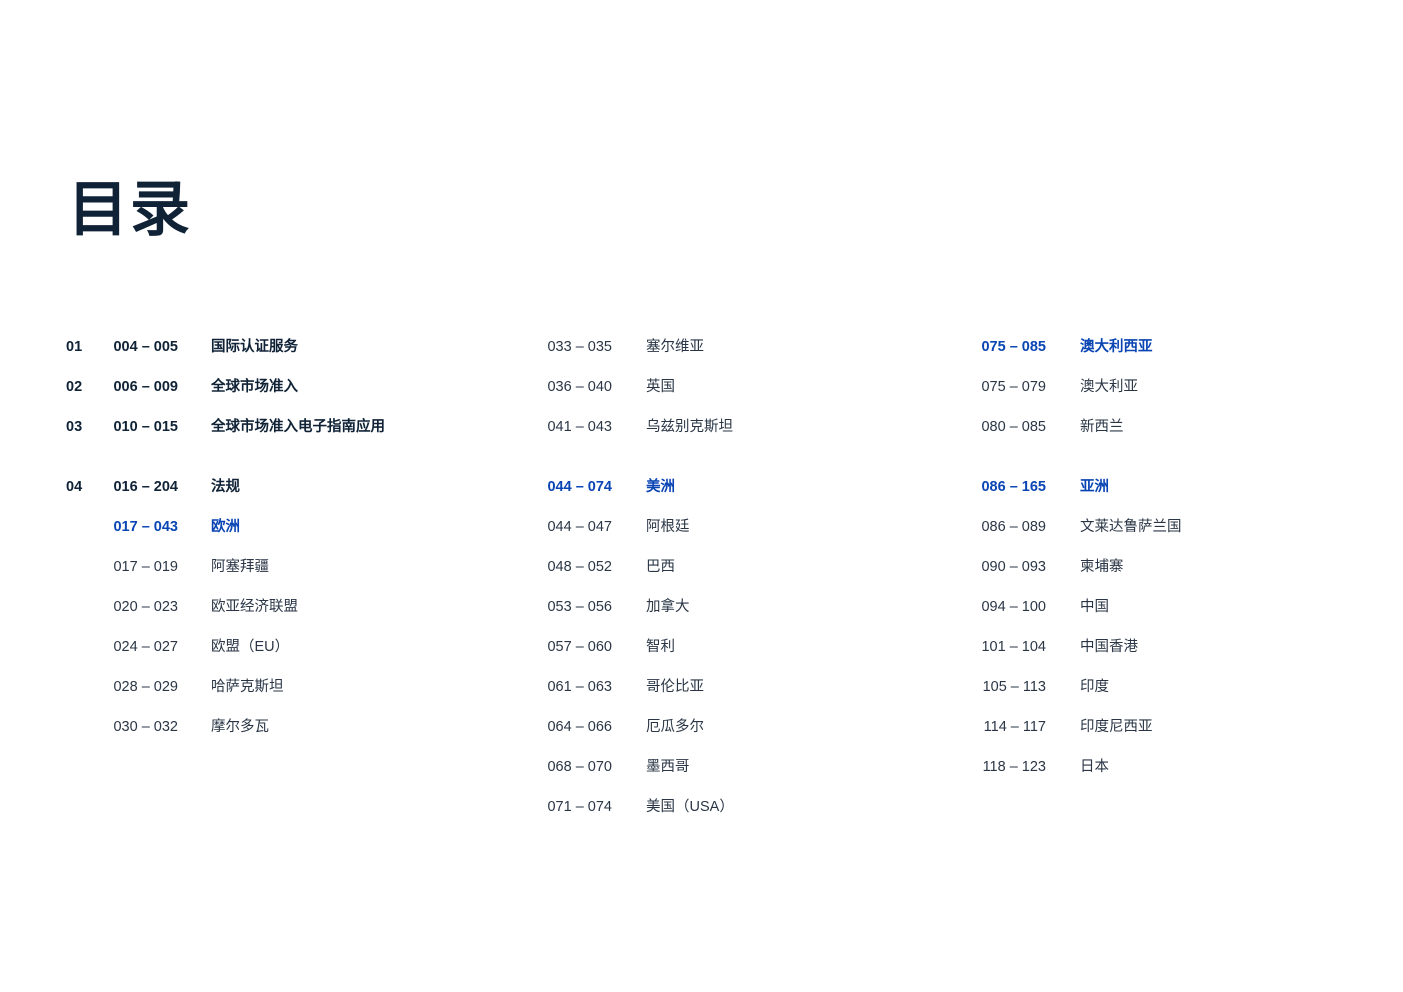  Describe the element at coordinates (675, 347) in the screenshot. I see `toc-entry-title: 塞尔维亚` at that location.